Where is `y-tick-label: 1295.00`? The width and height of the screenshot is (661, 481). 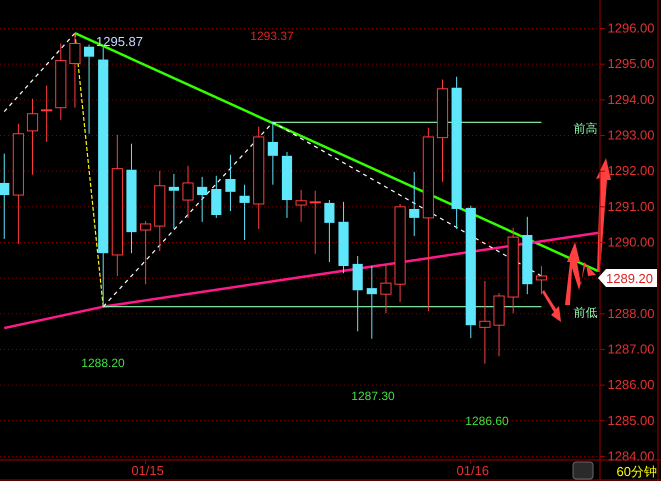 y-tick-label: 1295.00 is located at coordinates (631, 64).